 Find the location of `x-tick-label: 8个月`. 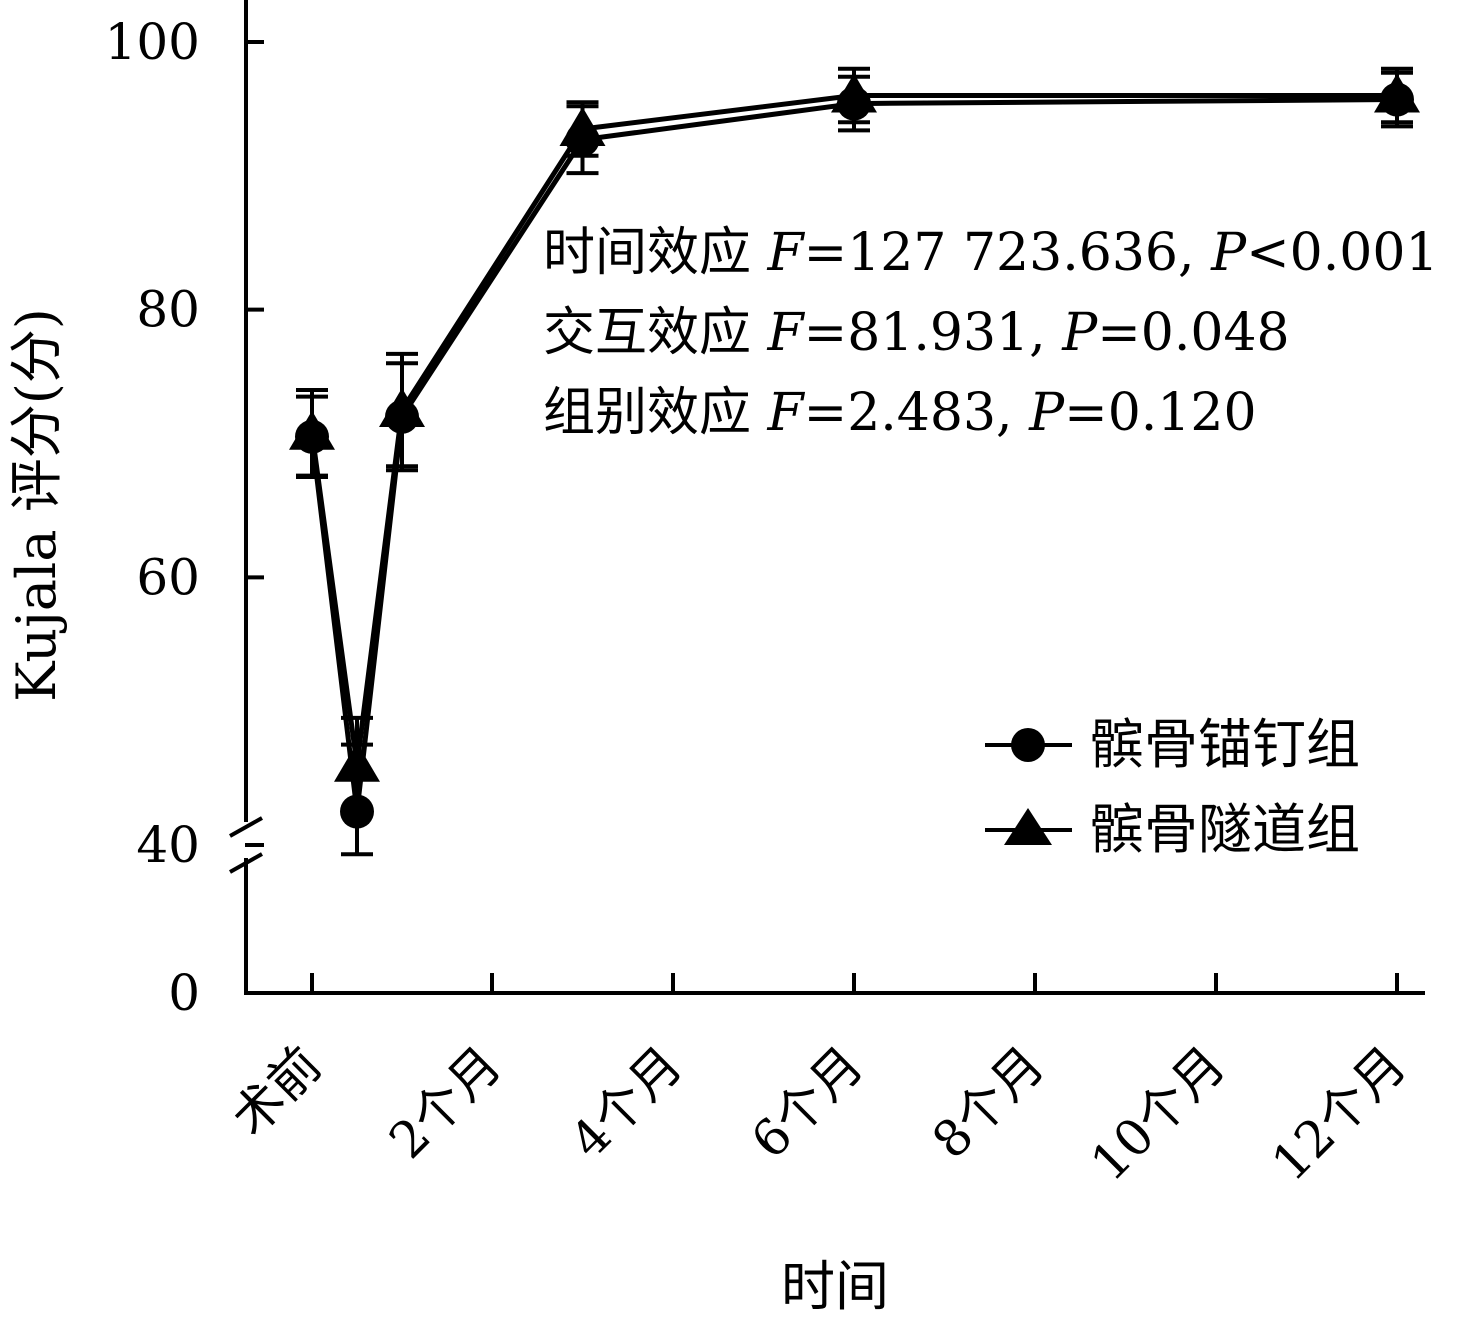

x-tick-label: 8个月 is located at coordinates (988, 1102).